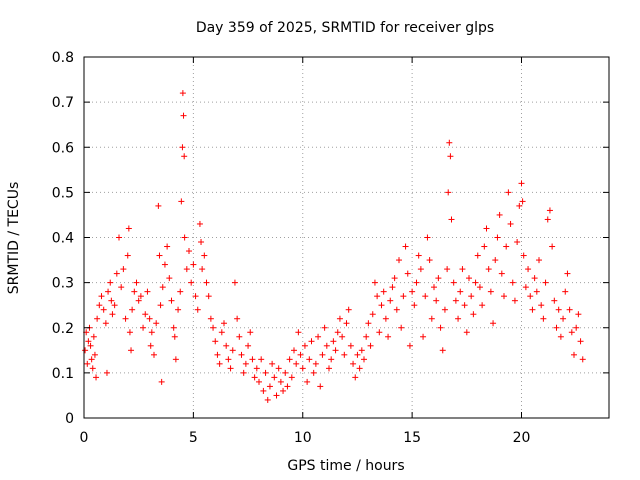 The height and width of the screenshot is (480, 640). I want to click on y-tick-label: 0.8, so click(63, 58).